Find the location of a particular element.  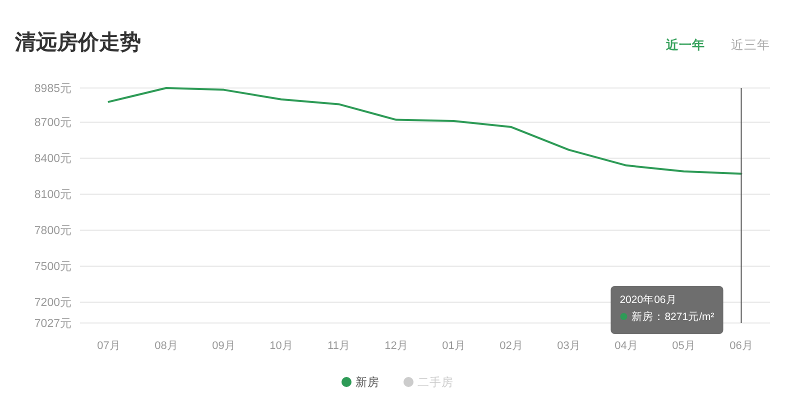

xtick: 12月 is located at coordinates (396, 346).